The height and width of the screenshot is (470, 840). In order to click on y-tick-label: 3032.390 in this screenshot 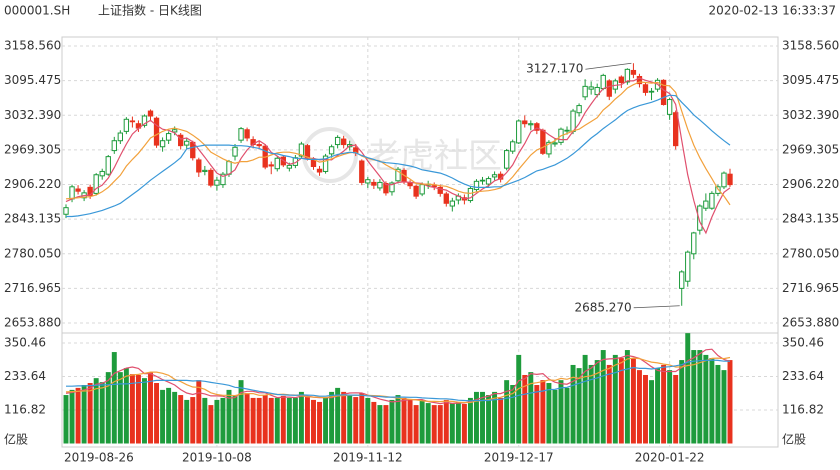, I will do `click(810, 115)`.